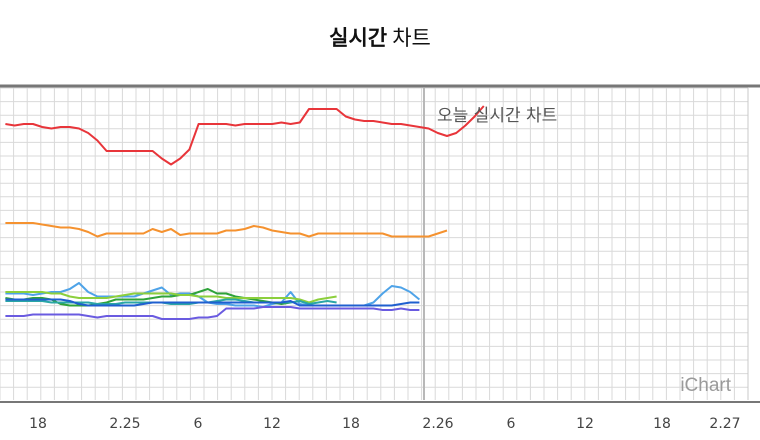  Describe the element at coordinates (385, 424) in the screenshot. I see `x-axis-ticks: 18 2.25 6 12 18 2.26 6 12 18 2.27` at that location.